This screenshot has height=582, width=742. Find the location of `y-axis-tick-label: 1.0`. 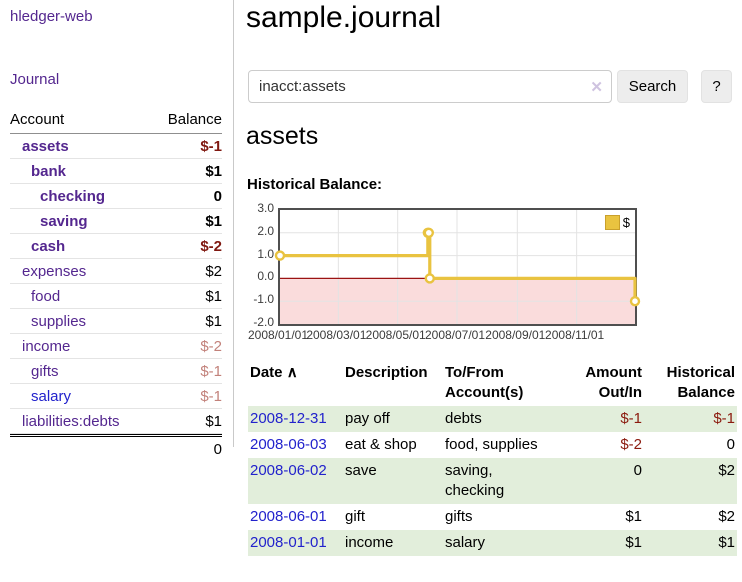

y-axis-tick-label: 1.0 is located at coordinates (265, 253).